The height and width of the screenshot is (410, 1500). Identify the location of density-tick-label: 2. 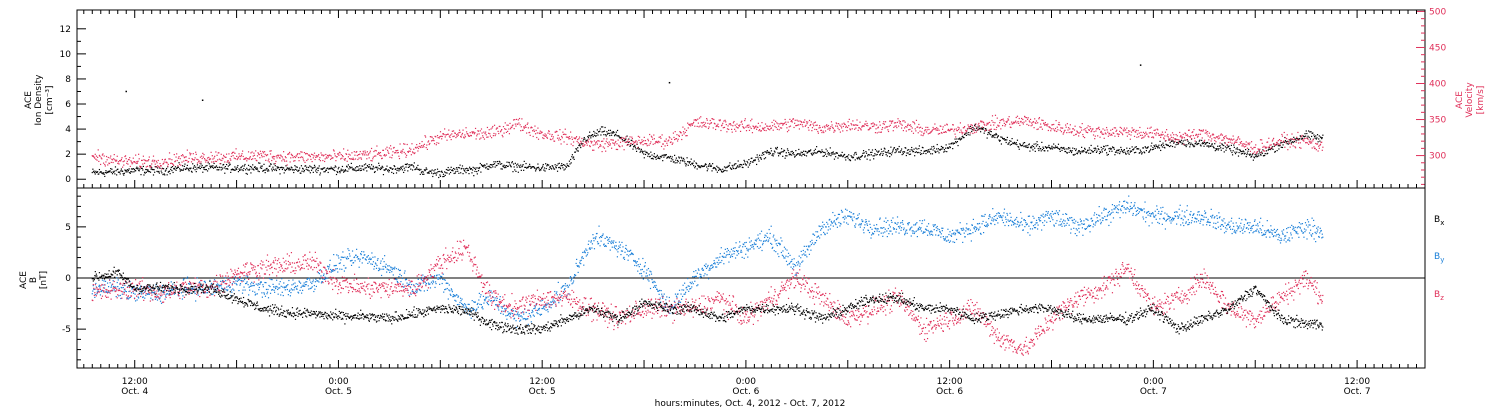
(68, 155).